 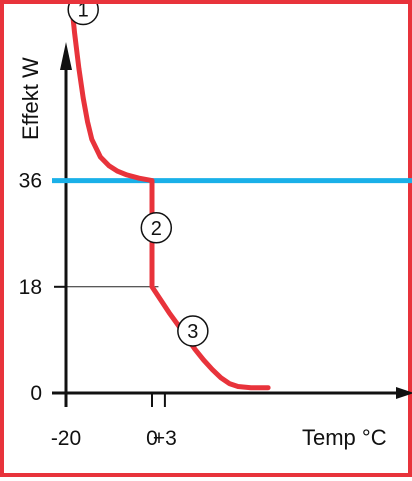 I want to click on y-axis-arrowhead, so click(x=66, y=56).